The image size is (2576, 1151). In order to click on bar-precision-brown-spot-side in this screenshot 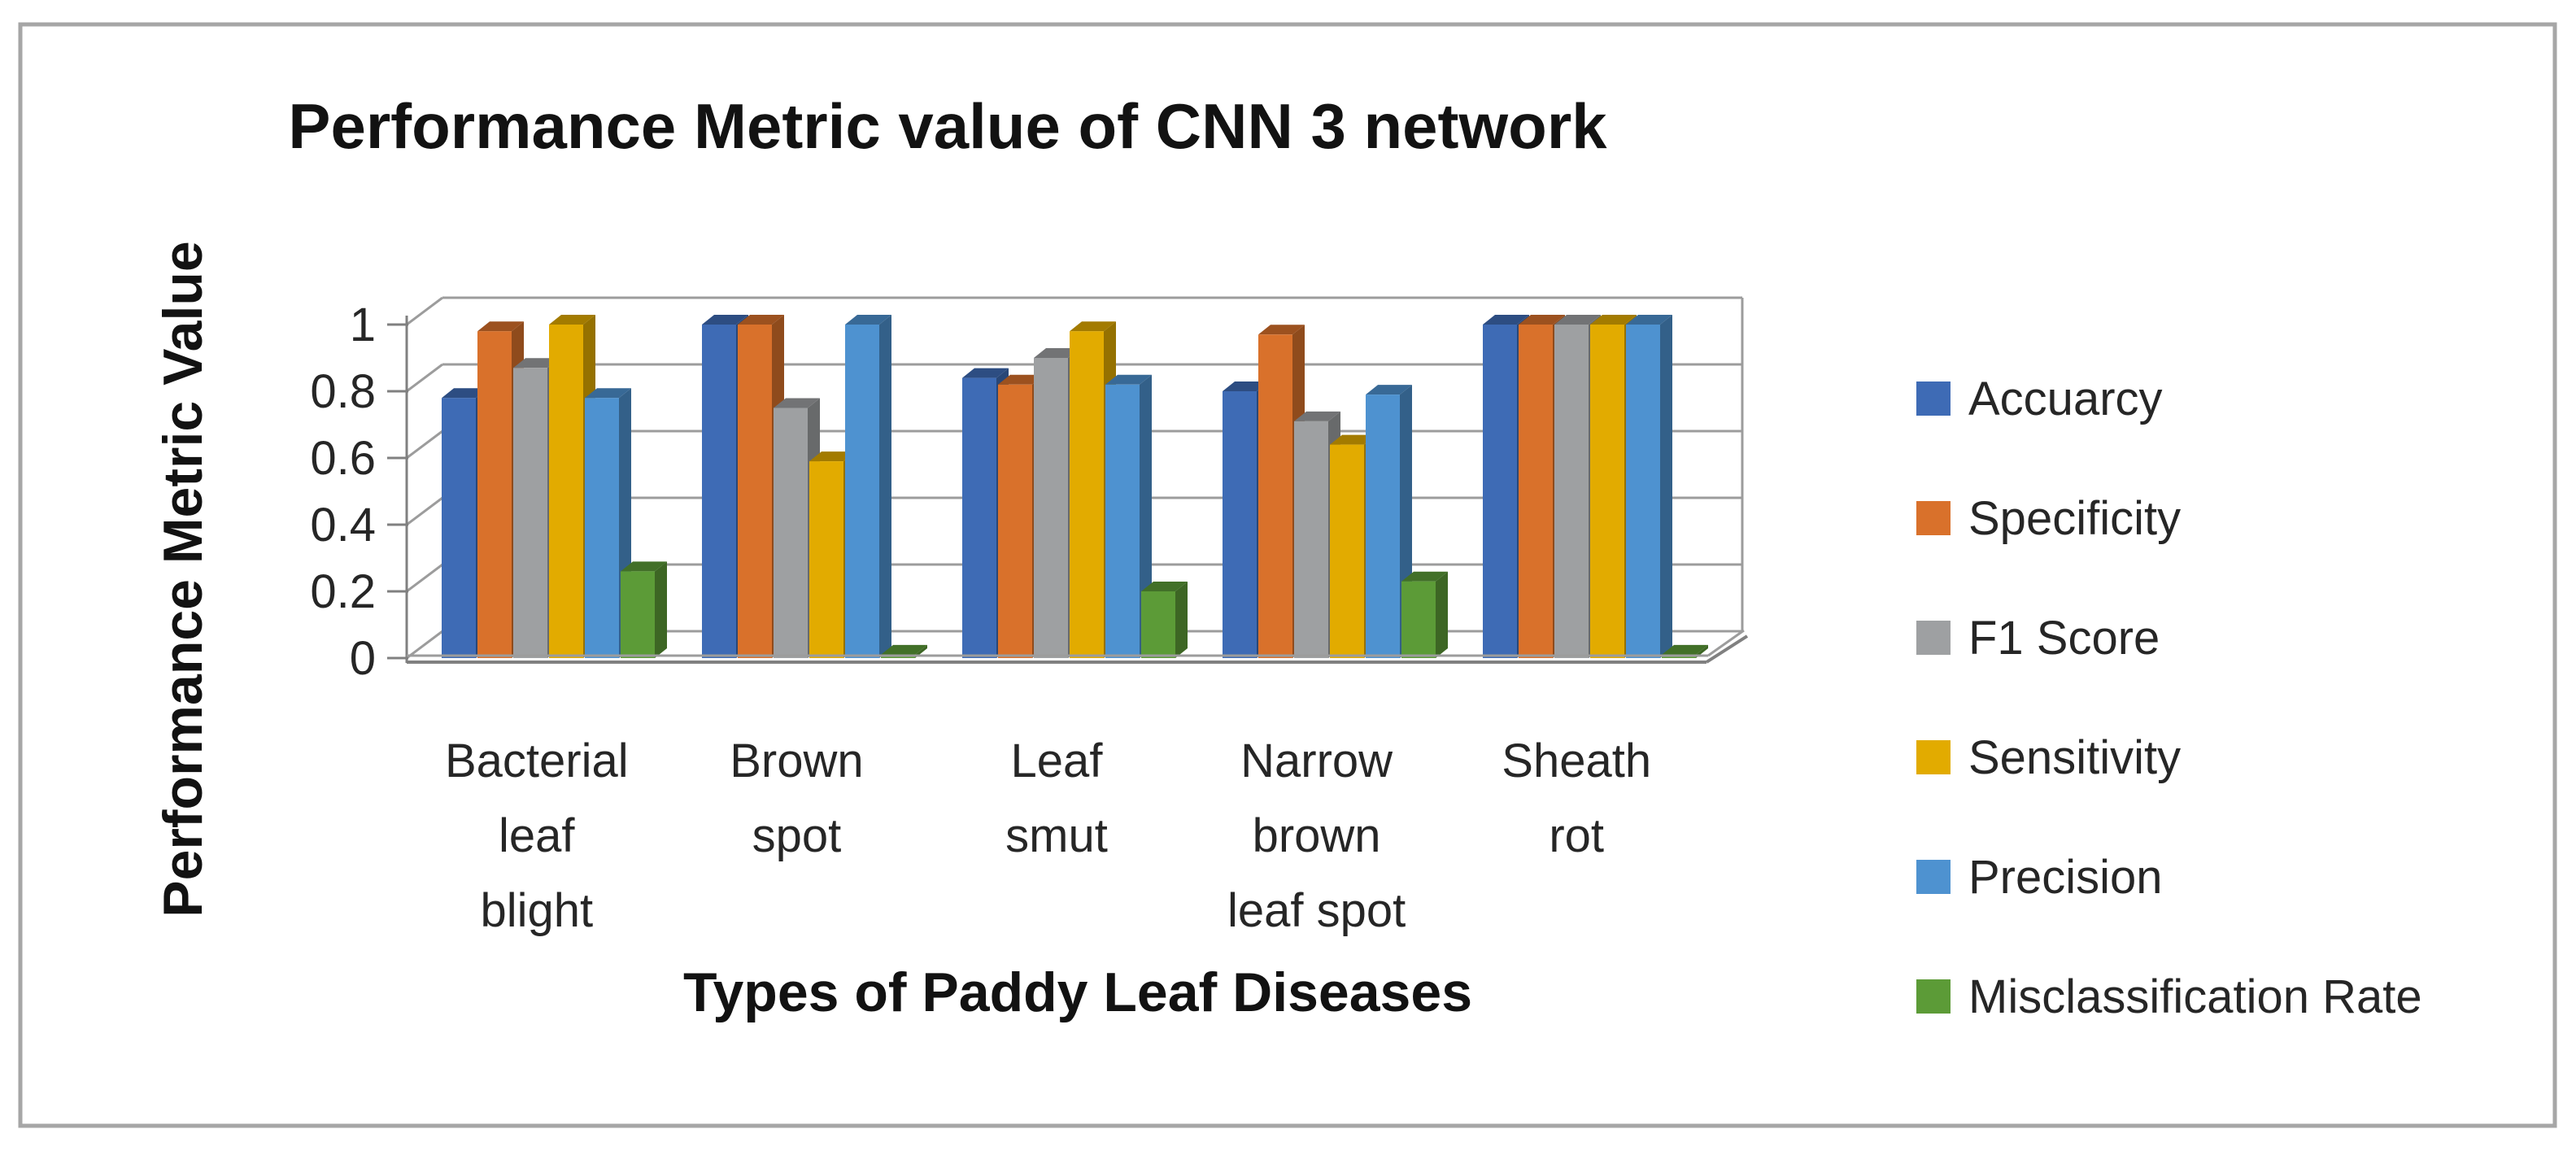, I will do `click(885, 486)`.